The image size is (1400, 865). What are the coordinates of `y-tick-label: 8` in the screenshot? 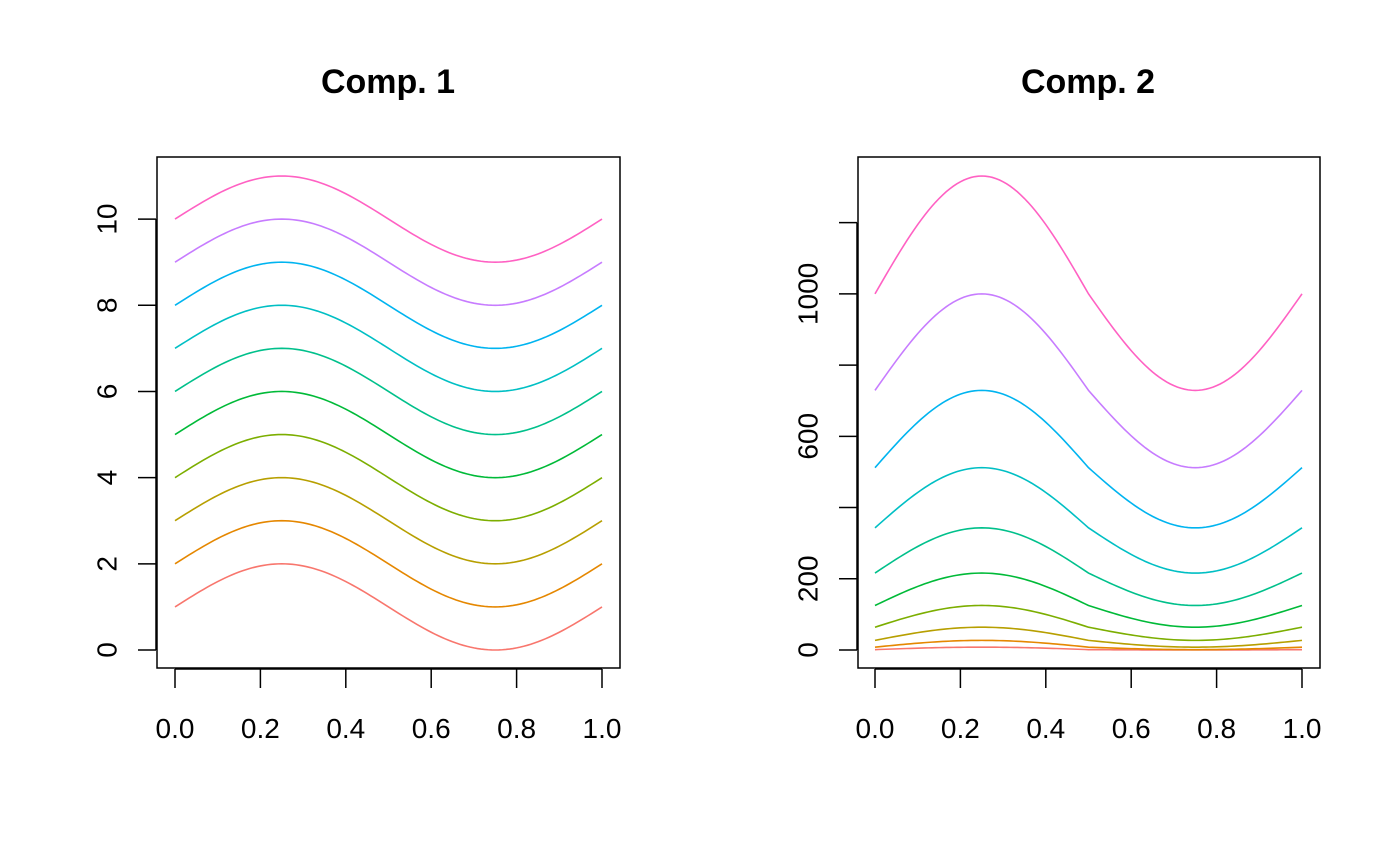 It's located at (106, 305).